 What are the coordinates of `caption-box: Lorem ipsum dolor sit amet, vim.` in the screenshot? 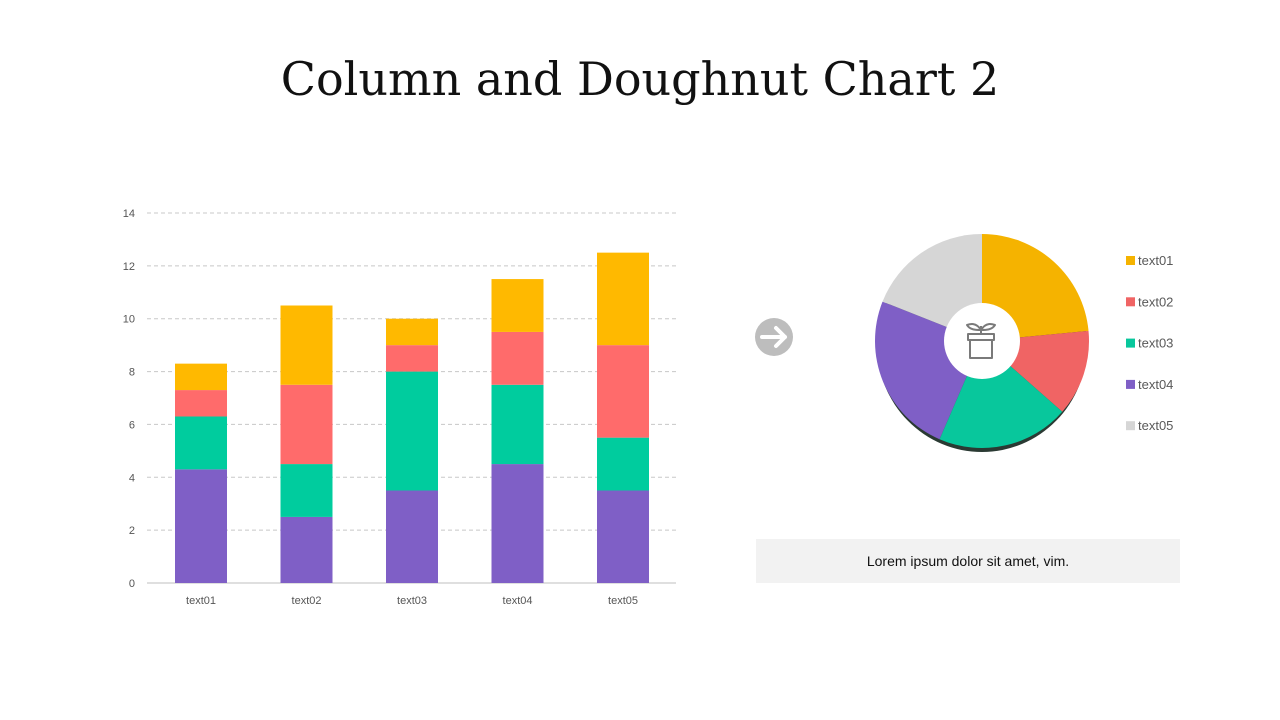 It's located at (968, 561).